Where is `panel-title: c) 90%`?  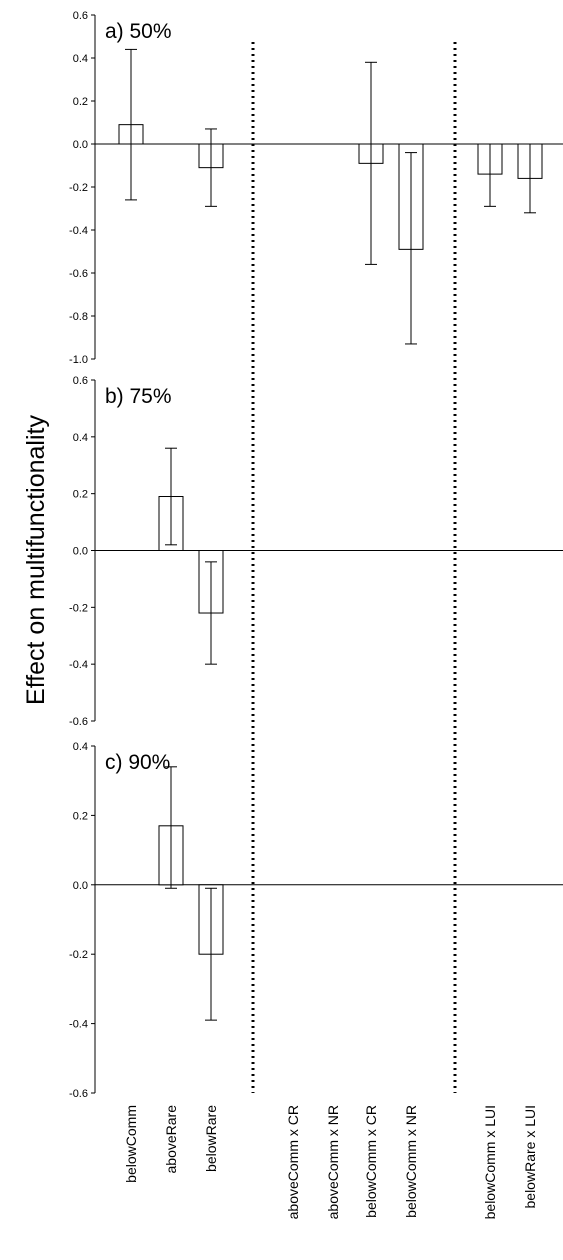
panel-title: c) 90% is located at coordinates (137, 762).